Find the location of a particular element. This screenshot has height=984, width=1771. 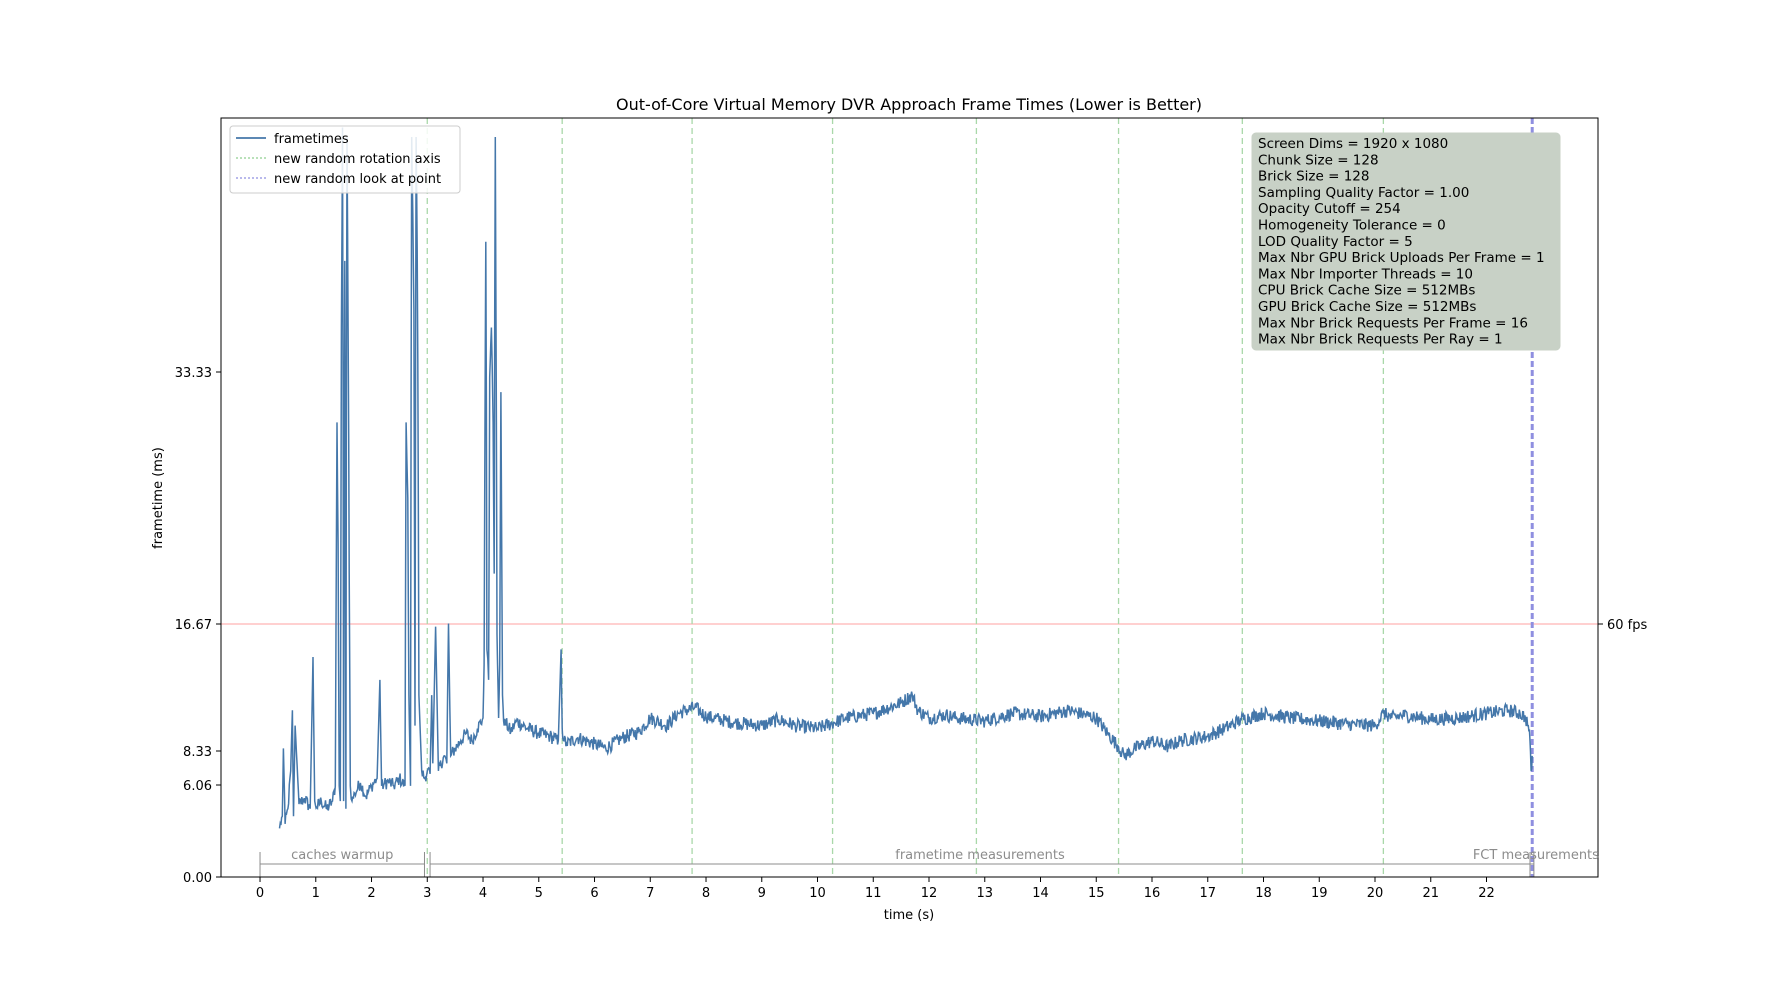

x-tick-label: 20 is located at coordinates (1375, 893).